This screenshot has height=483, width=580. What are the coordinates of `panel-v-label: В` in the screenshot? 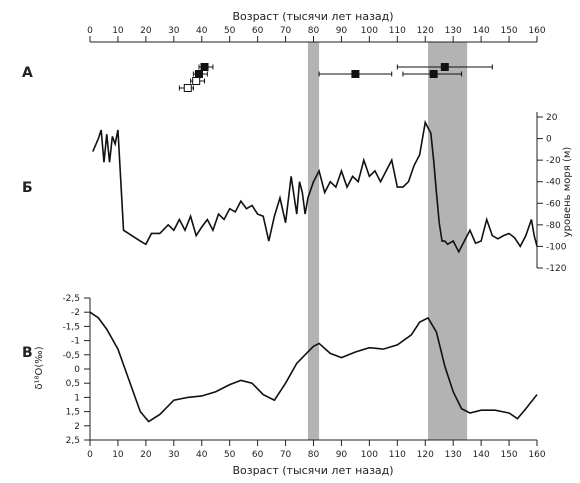 It's located at (27, 353).